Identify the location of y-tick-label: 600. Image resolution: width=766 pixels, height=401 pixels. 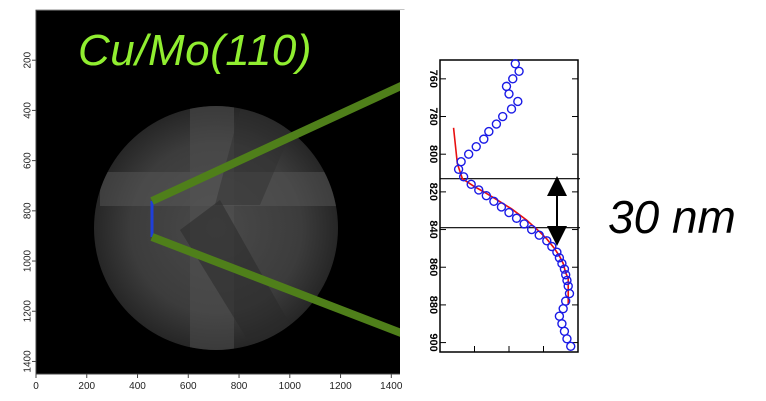
(28, 160).